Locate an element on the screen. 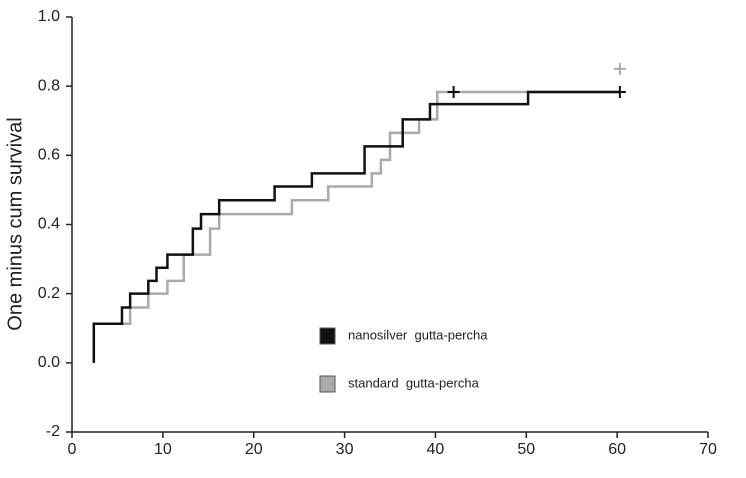 The height and width of the screenshot is (478, 746). x-tick-label: 60 is located at coordinates (617, 449).